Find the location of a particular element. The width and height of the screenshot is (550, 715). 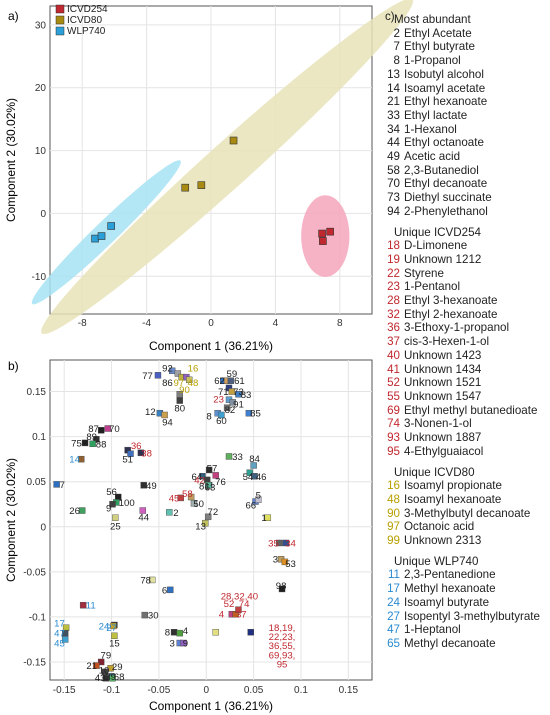

compound-number: 41 is located at coordinates (393, 369).